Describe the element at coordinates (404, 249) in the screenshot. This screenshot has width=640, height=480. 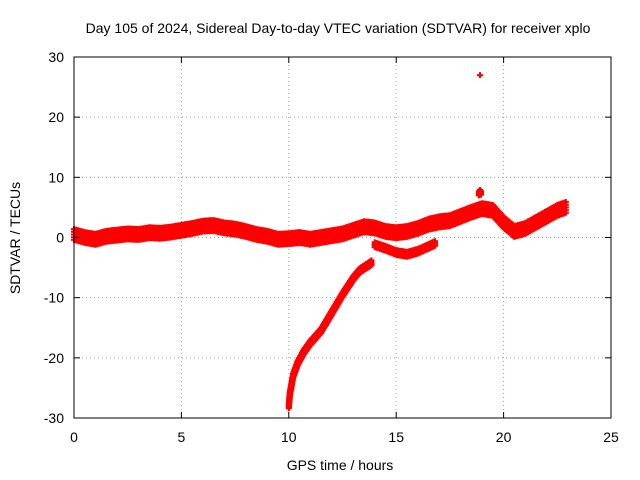
I see `series-lower-arc` at that location.